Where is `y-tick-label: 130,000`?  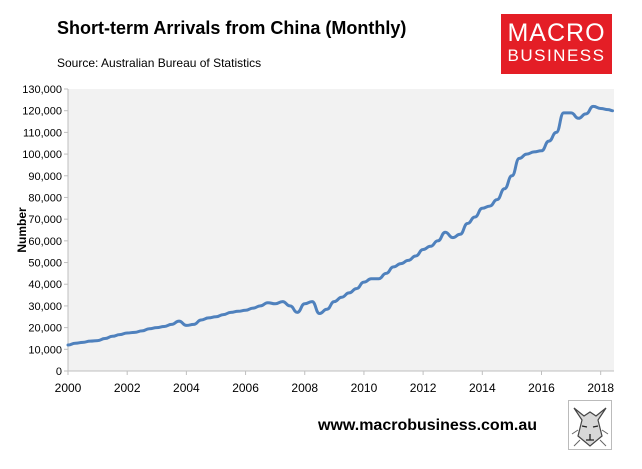
y-tick-label: 130,000 is located at coordinates (42, 90).